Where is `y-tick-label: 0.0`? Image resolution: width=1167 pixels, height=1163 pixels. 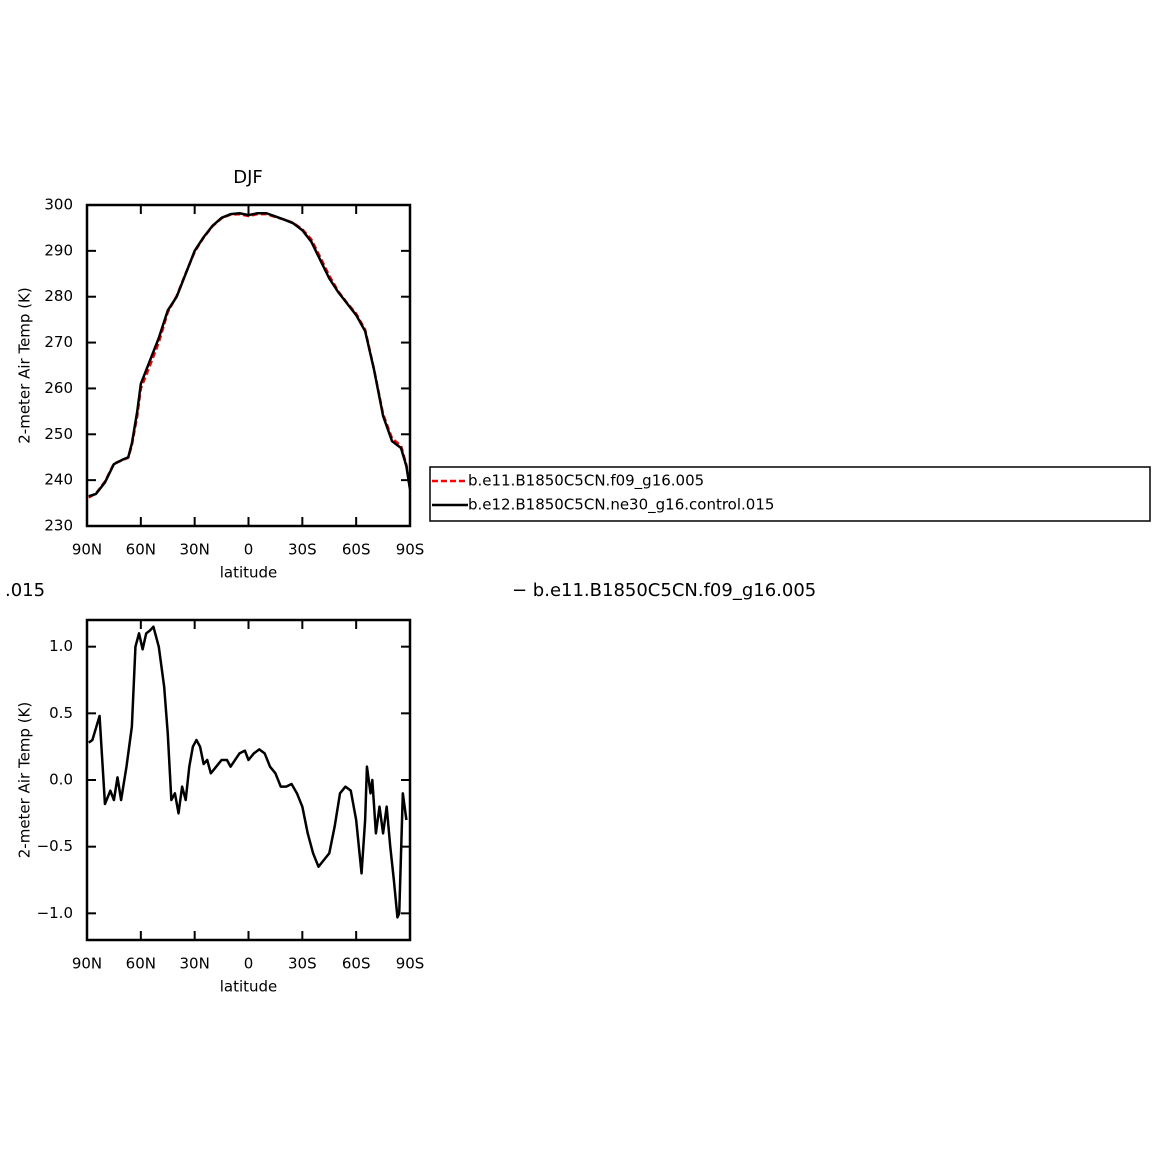 y-tick-label: 0.0 is located at coordinates (61, 780).